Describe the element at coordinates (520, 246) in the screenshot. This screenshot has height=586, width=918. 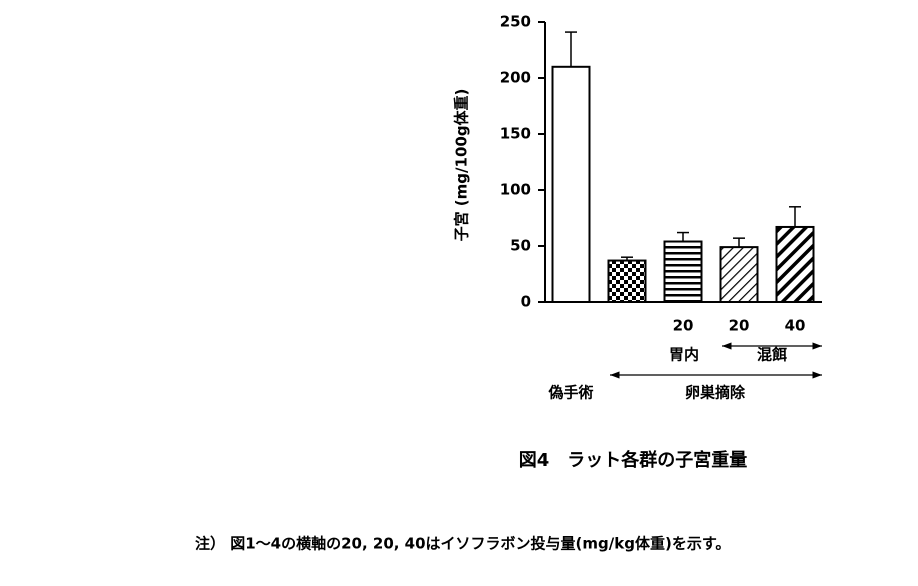
I see `y-tick-label: 50` at that location.